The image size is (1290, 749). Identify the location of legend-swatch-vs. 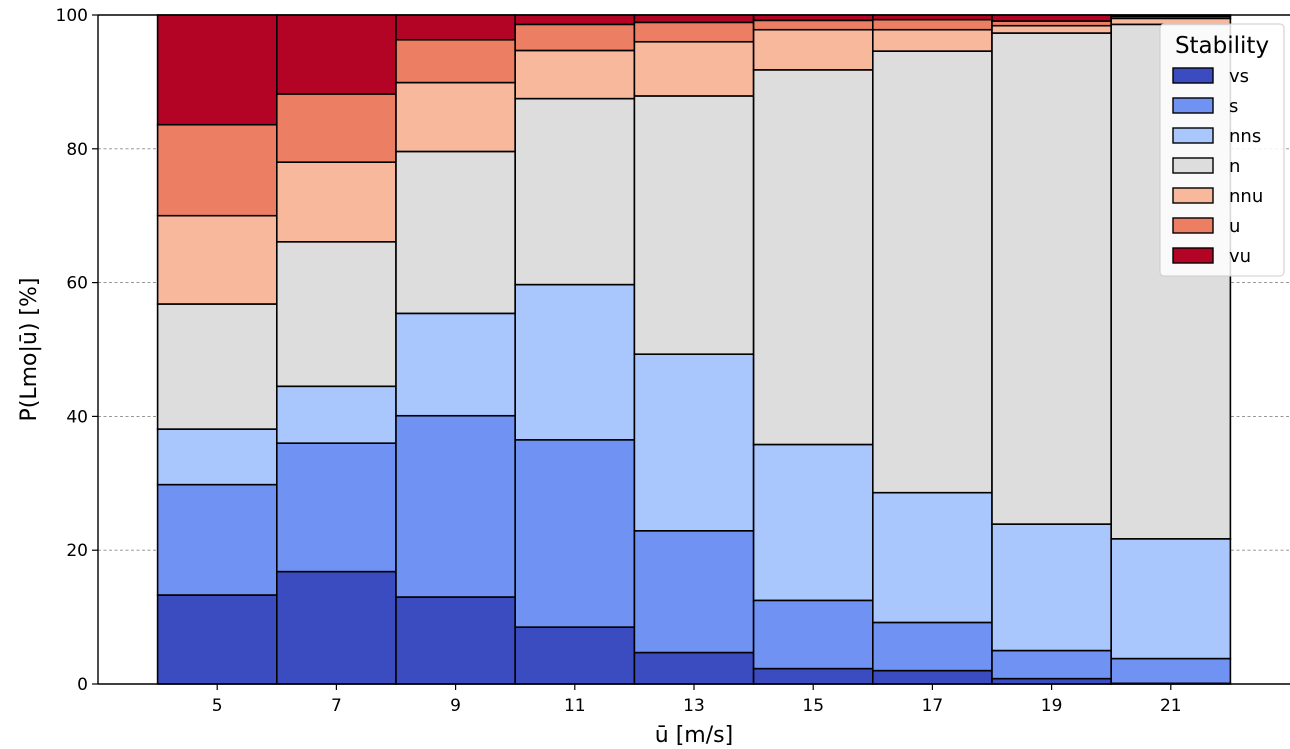
(1193, 75).